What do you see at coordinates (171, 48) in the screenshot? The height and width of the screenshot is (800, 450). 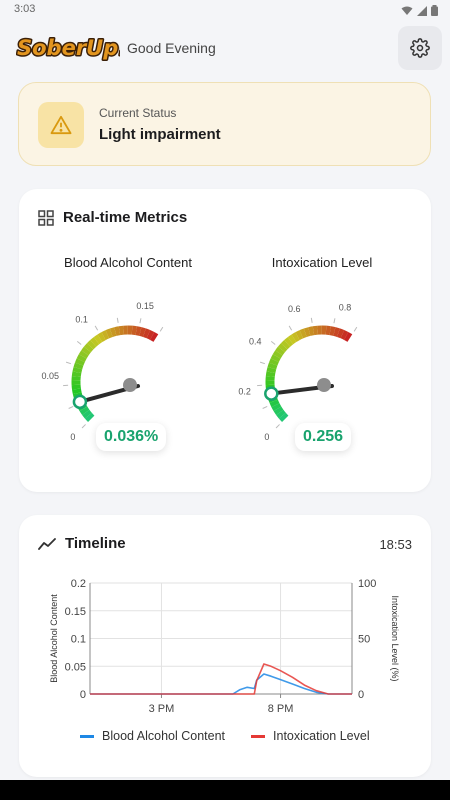 I see `greeting-text: Good Evening` at bounding box center [171, 48].